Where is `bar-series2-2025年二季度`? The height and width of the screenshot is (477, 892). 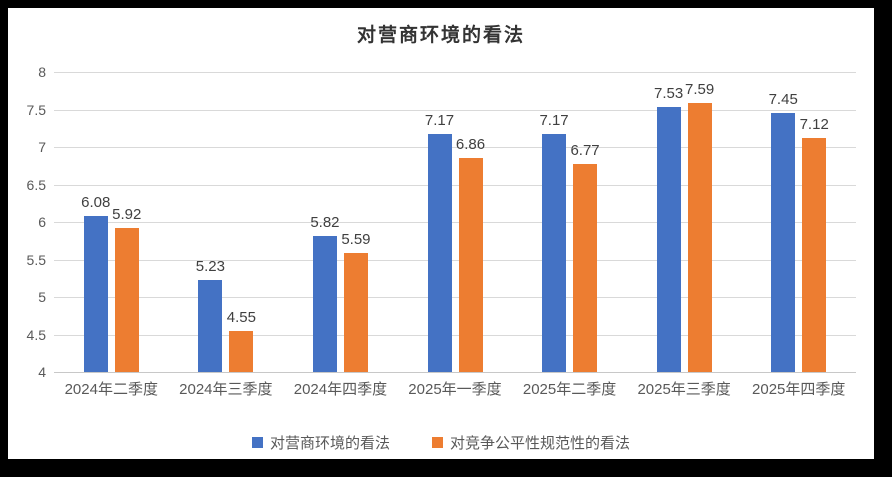
bar-series2-2025年二季度 is located at coordinates (585, 268).